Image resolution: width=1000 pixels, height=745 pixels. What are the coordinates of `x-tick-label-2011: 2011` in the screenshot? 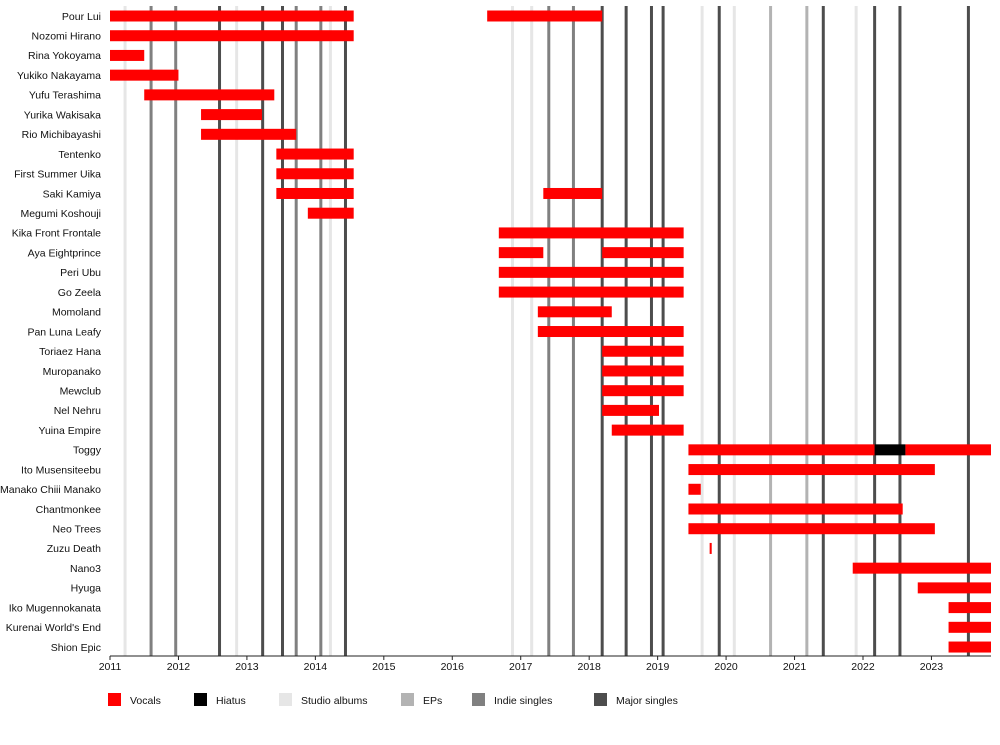 It's located at (110, 667).